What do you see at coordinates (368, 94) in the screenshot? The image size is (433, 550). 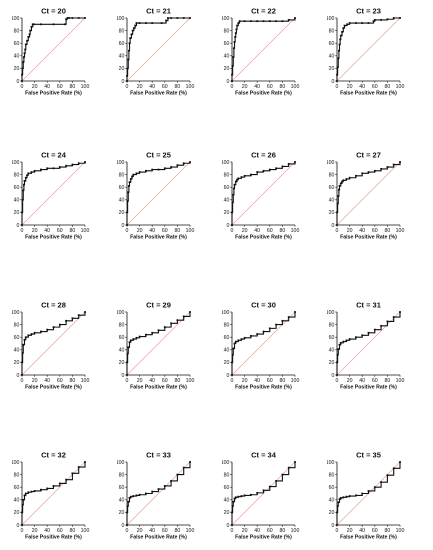 I see `x-axis-label: False Positive Rate (%)` at bounding box center [368, 94].